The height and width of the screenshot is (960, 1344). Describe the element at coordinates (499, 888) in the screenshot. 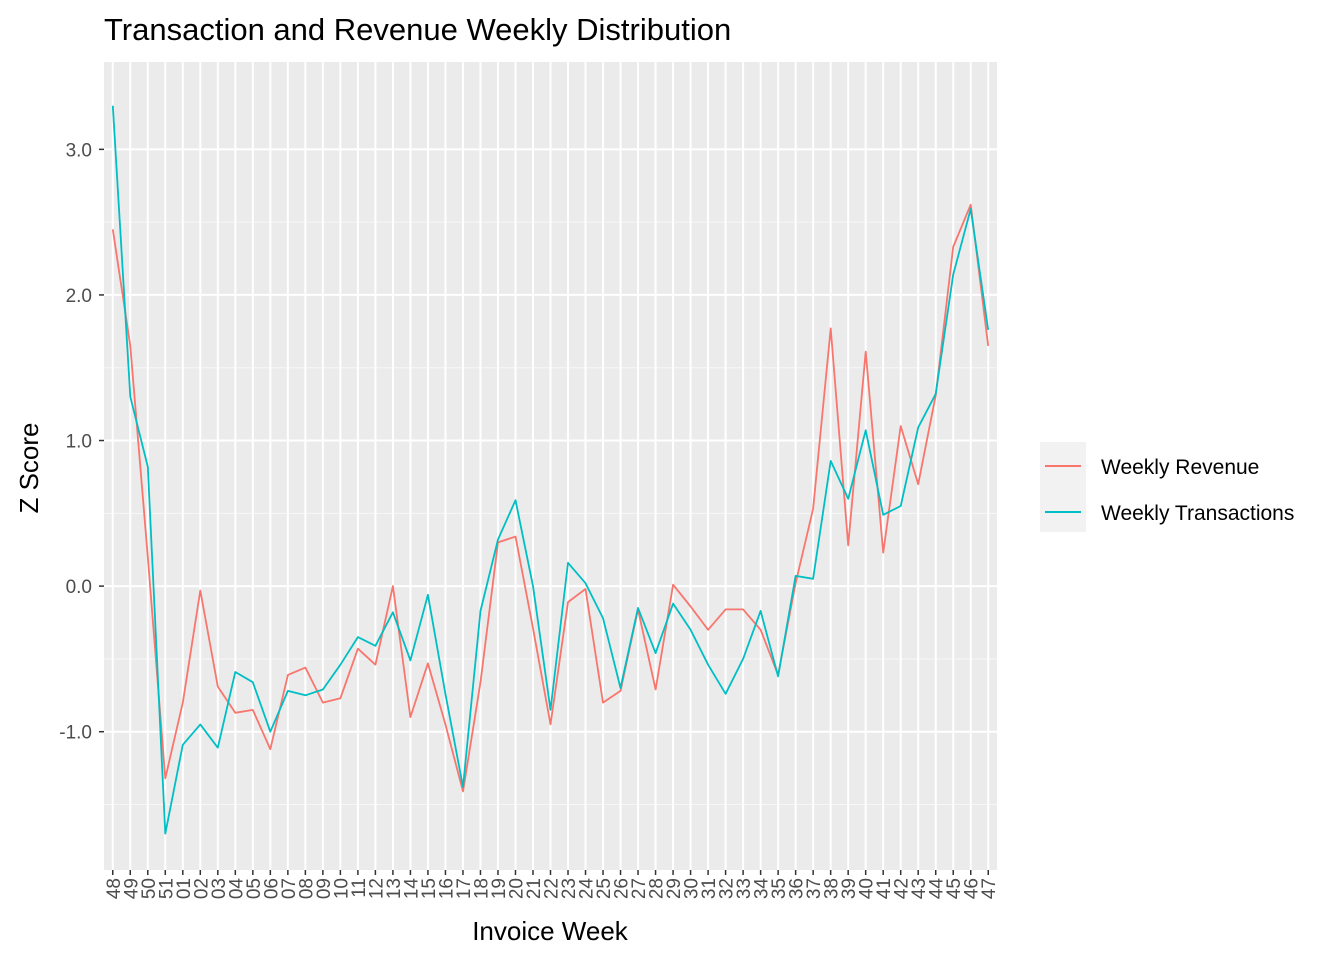

I see `x-tick-label: 19` at that location.